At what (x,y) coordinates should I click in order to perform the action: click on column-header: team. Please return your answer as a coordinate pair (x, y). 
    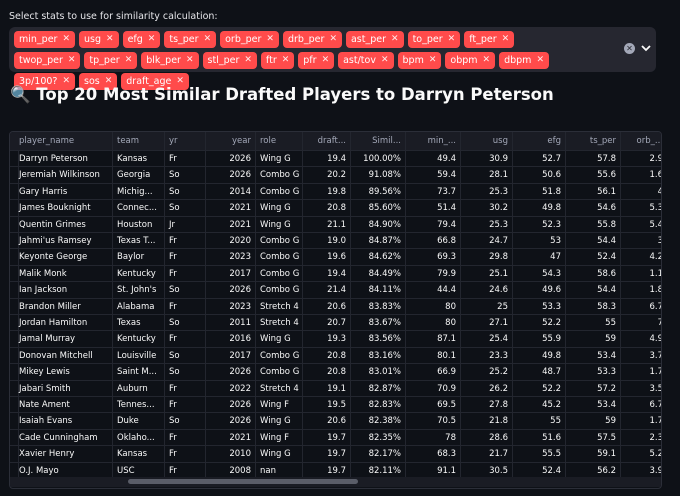
    Looking at the image, I should click on (139, 141).